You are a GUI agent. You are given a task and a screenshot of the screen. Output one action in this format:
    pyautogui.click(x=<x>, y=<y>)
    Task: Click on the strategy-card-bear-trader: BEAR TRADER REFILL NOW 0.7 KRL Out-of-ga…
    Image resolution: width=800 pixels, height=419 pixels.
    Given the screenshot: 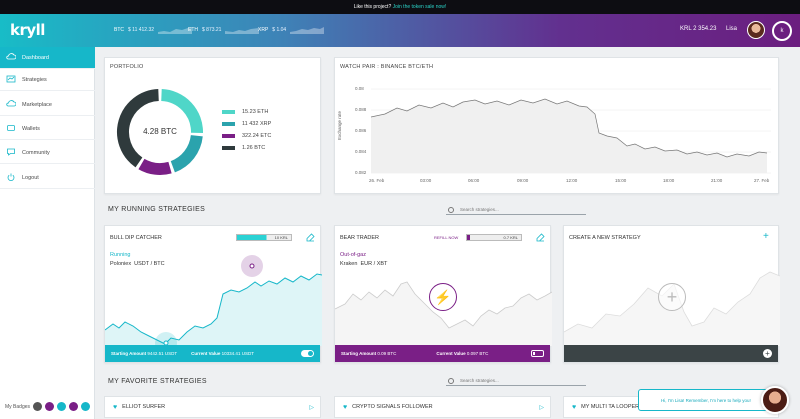 What is the action you would take?
    pyautogui.click(x=443, y=294)
    